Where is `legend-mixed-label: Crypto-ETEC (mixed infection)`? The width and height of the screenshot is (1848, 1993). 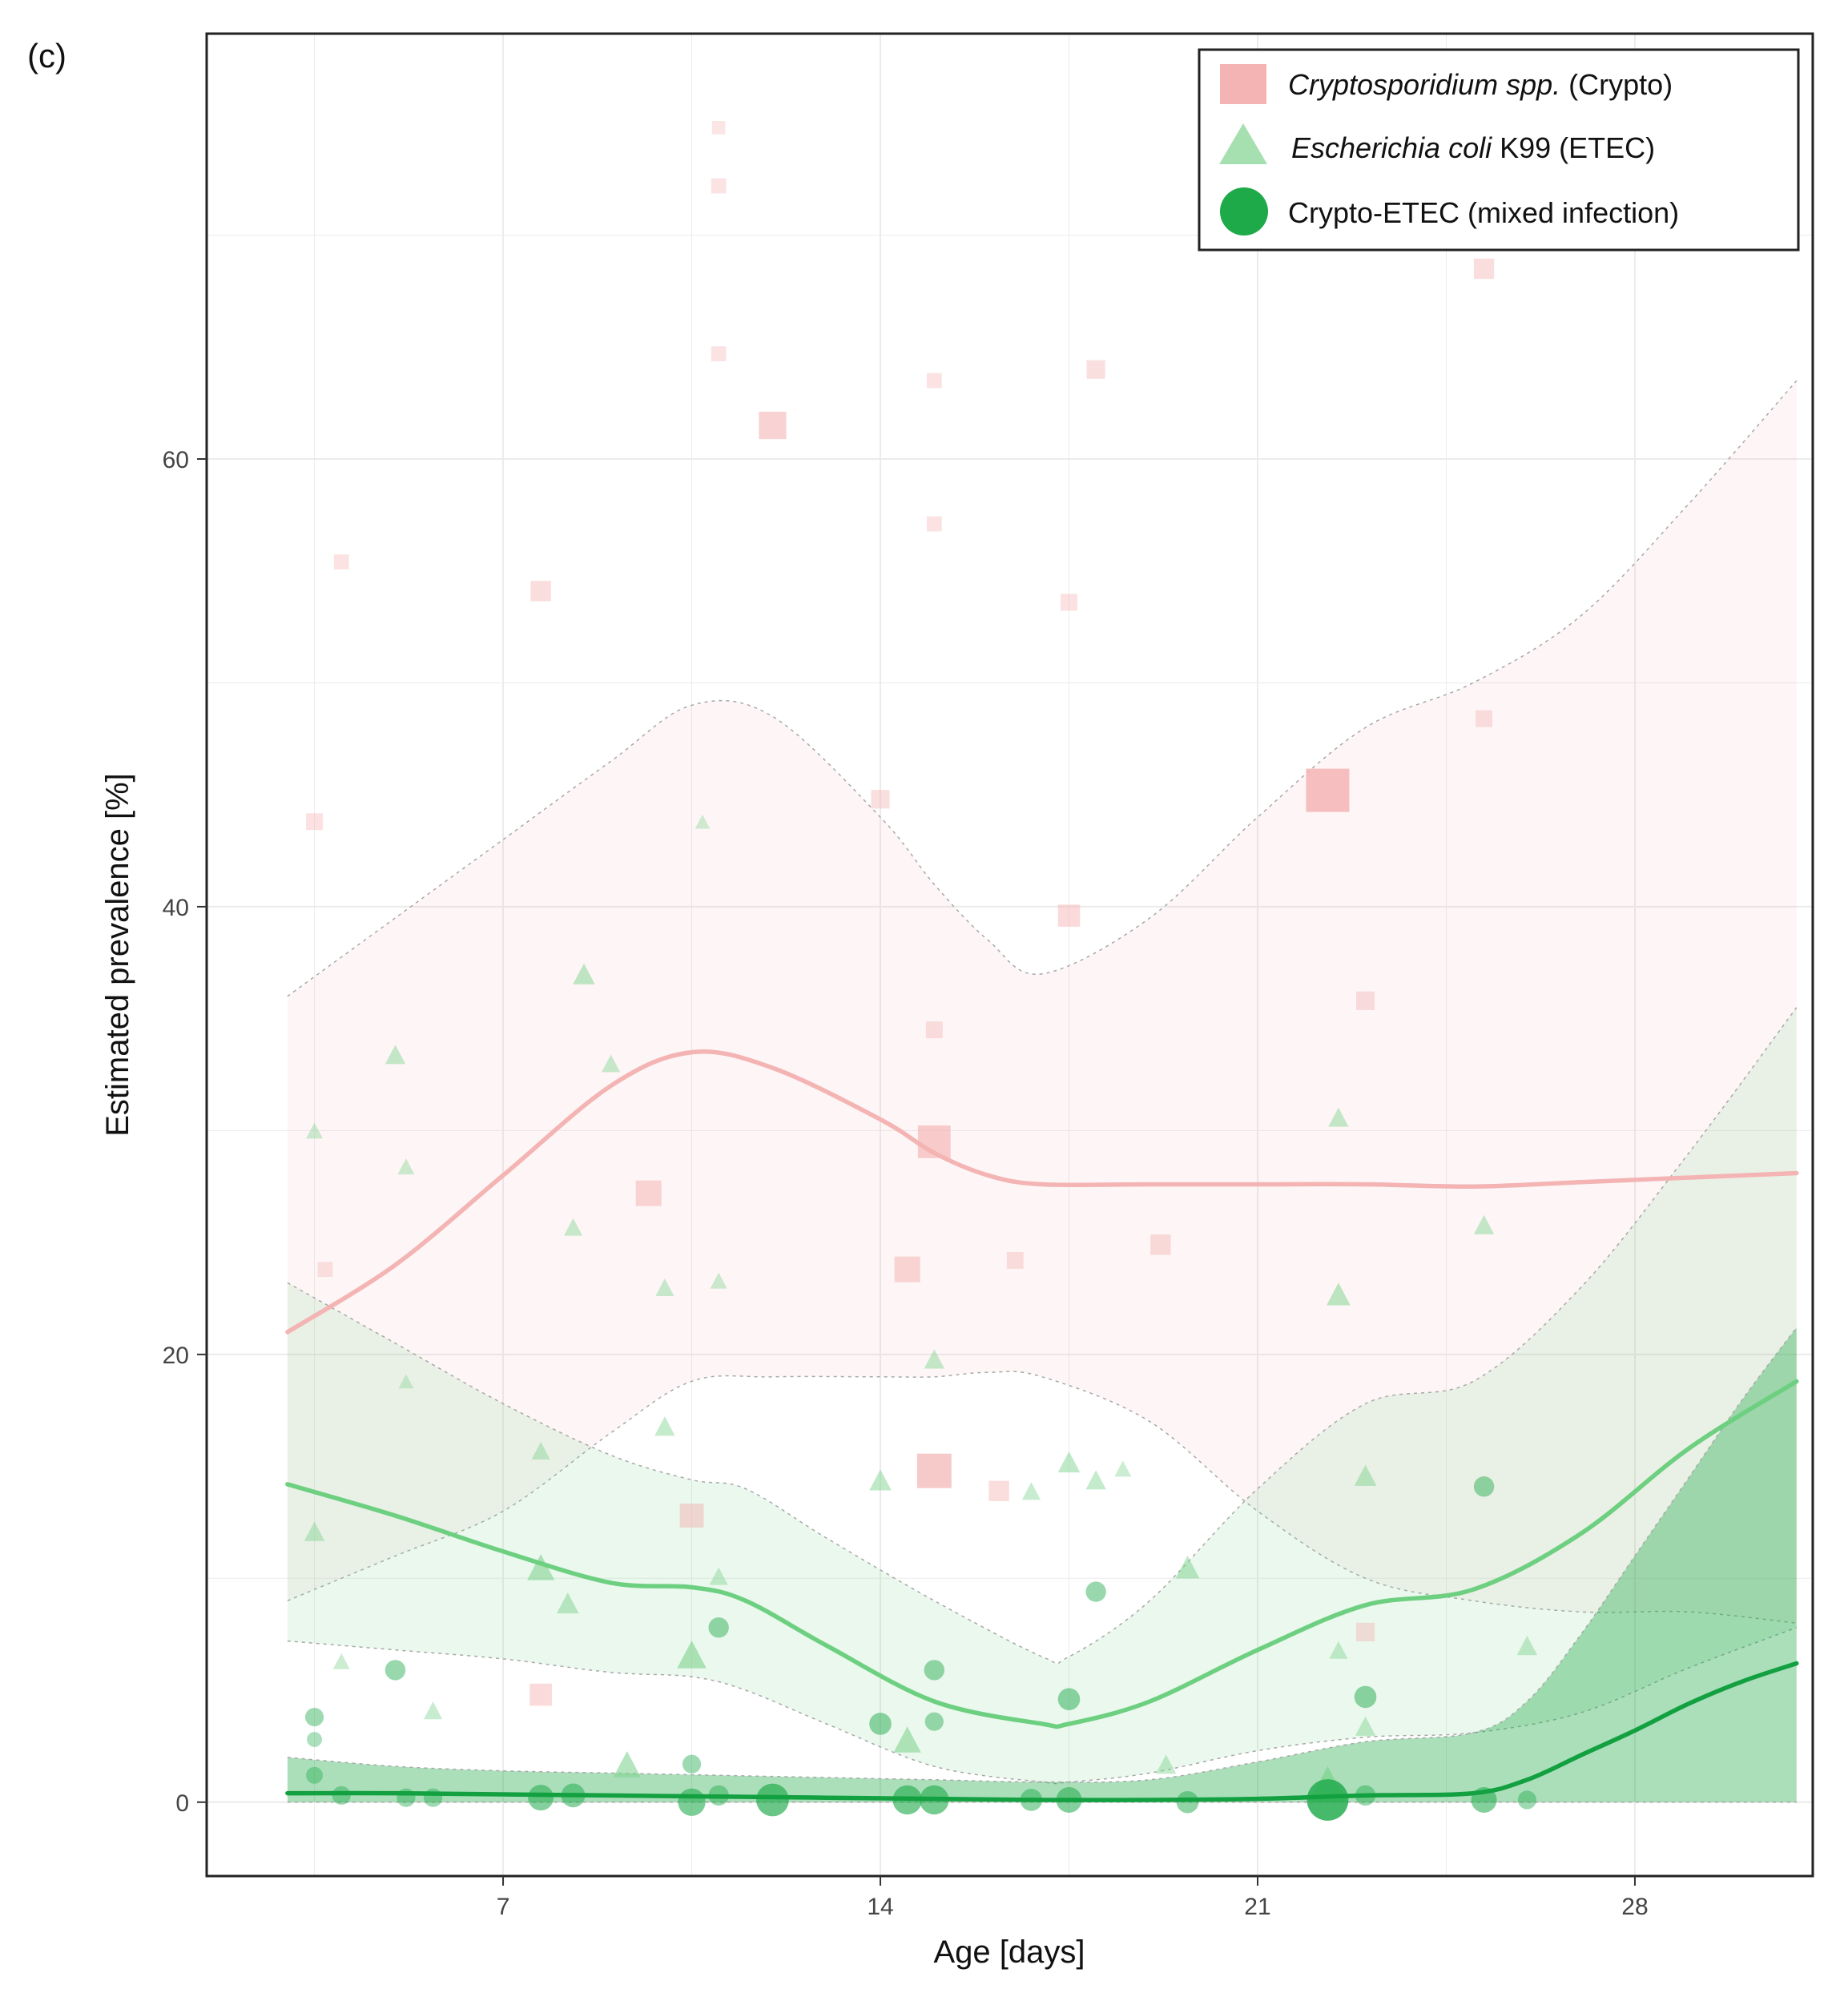 legend-mixed-label: Crypto-ETEC (mixed infection) is located at coordinates (1484, 212).